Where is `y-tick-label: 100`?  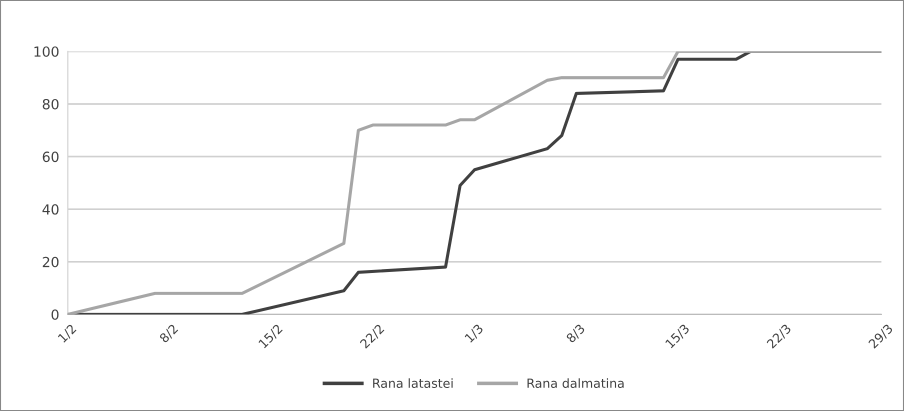 y-tick-label: 100 is located at coordinates (46, 51).